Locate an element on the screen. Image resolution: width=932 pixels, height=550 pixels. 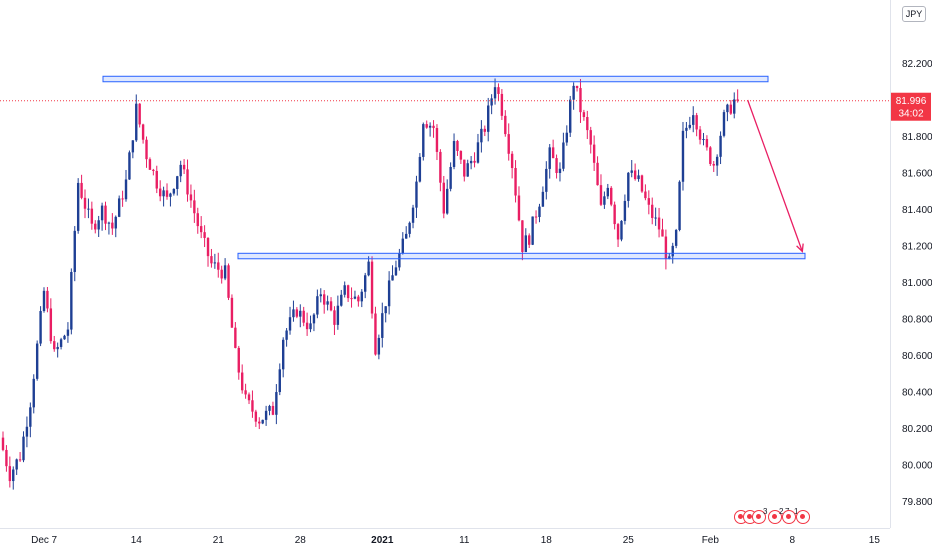
currency-badge: JPY is located at coordinates (914, 14).